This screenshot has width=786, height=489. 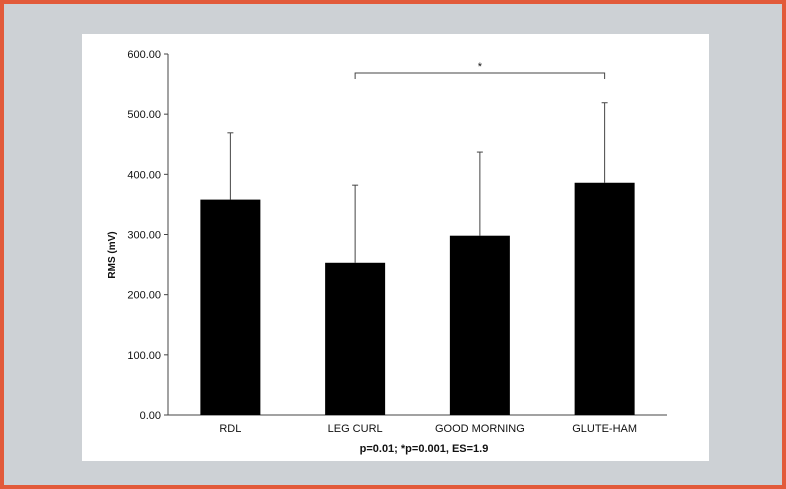 What do you see at coordinates (144, 236) in the screenshot?
I see `y-tick-label: 300.00` at bounding box center [144, 236].